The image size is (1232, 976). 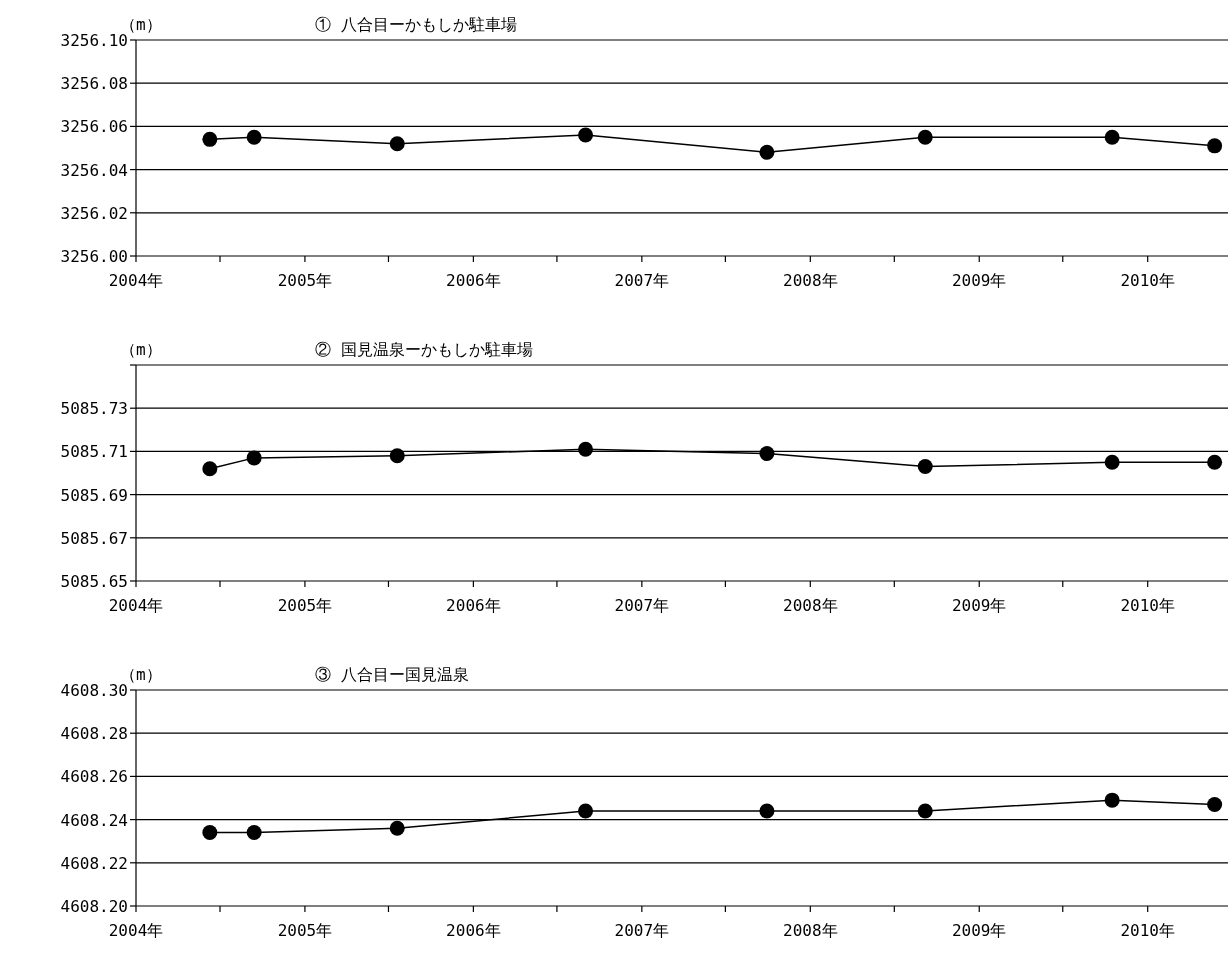 What do you see at coordinates (94, 863) in the screenshot?
I see `y-tick-label: 4608.22` at bounding box center [94, 863].